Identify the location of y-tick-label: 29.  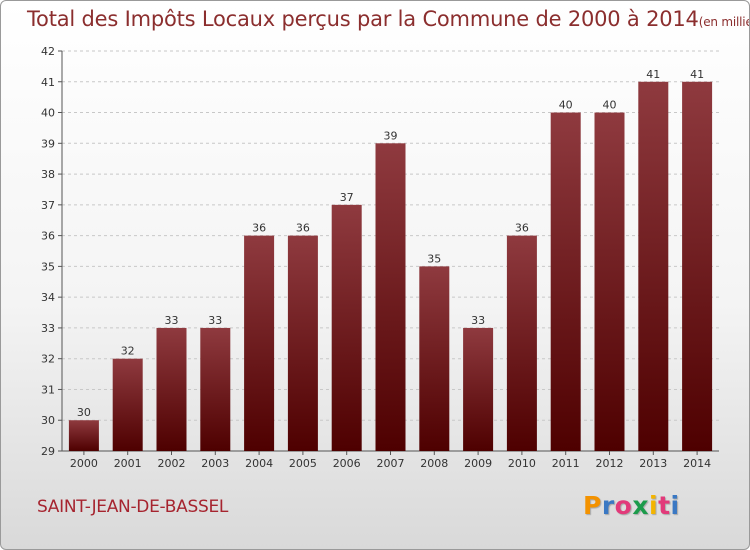
(48, 451).